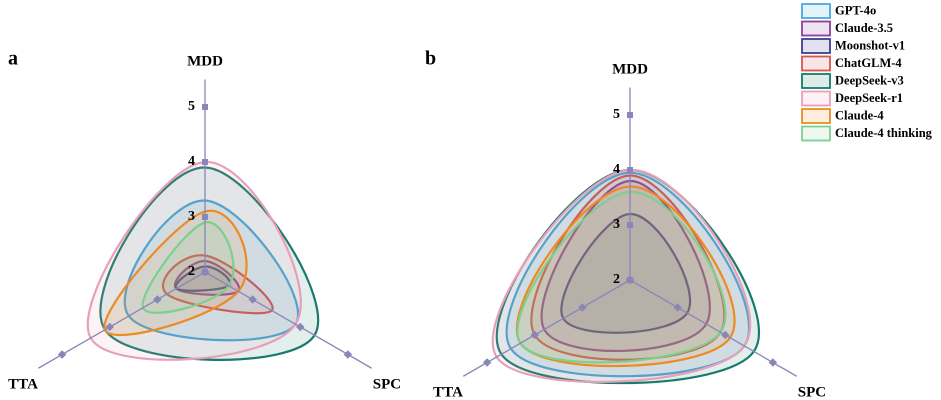  I want to click on legend-label: GPT-4o, so click(855, 10).